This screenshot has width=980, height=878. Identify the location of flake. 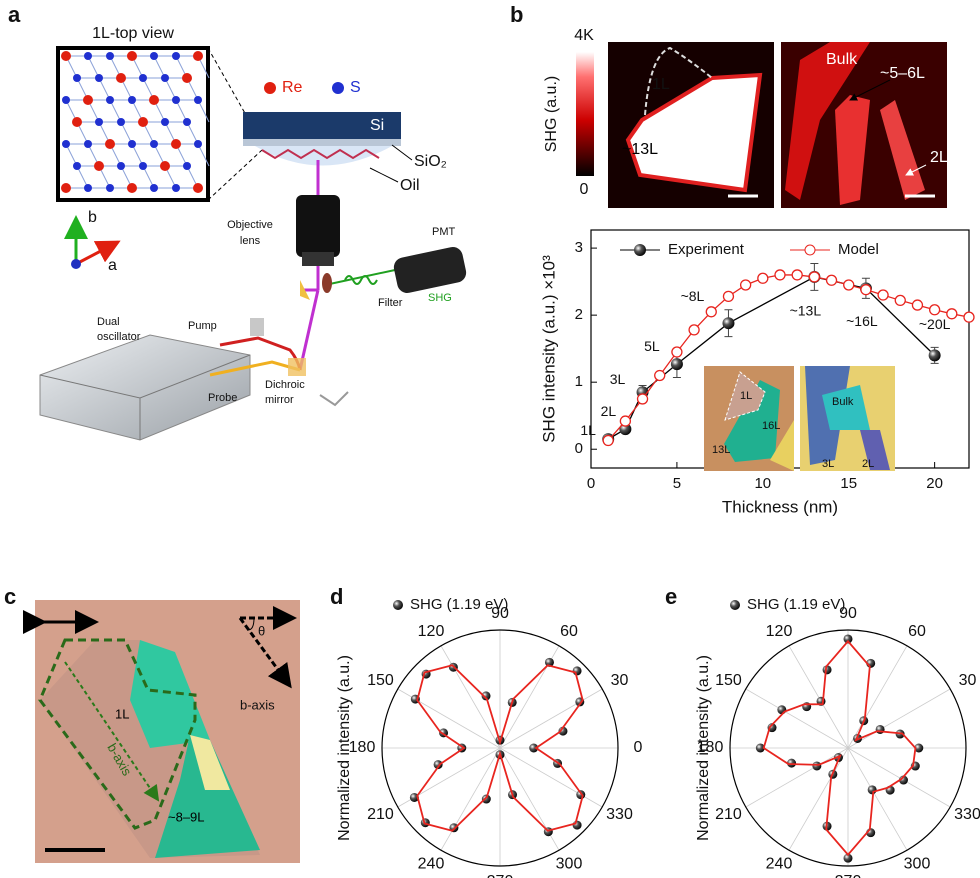
(320, 154).